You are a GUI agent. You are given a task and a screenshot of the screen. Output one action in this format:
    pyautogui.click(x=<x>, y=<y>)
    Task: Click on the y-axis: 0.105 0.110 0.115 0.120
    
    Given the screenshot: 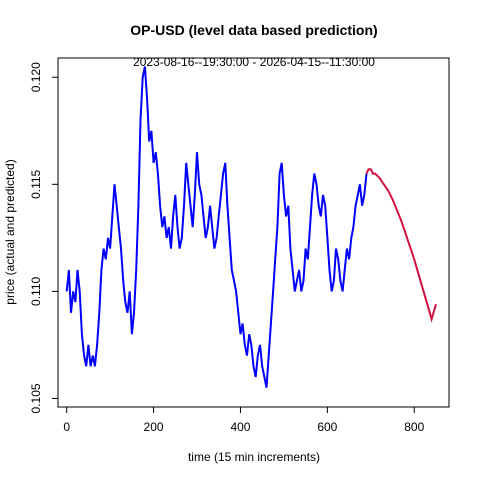 What is the action you would take?
    pyautogui.click(x=44, y=237)
    